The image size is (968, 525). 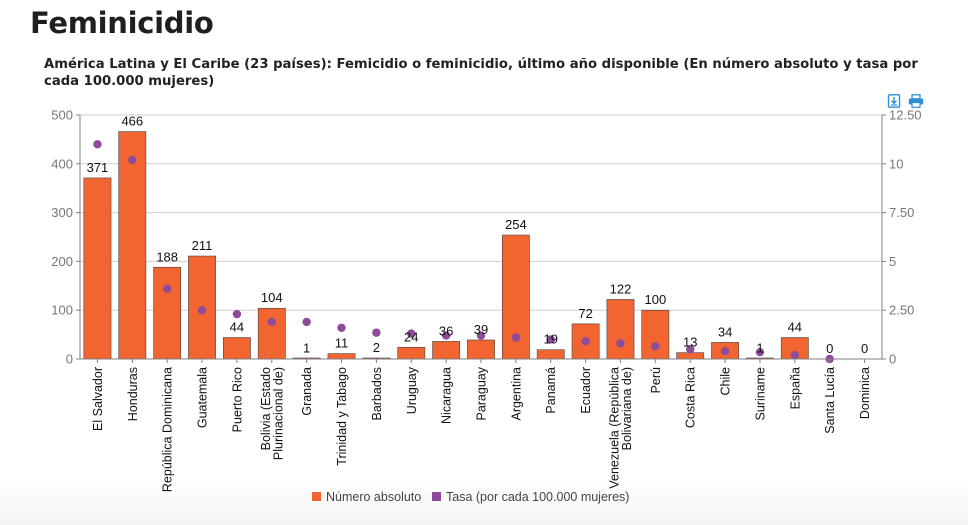 I want to click on legend-label: Tasa (por cada 100.000 mujeres), so click(x=537, y=497).